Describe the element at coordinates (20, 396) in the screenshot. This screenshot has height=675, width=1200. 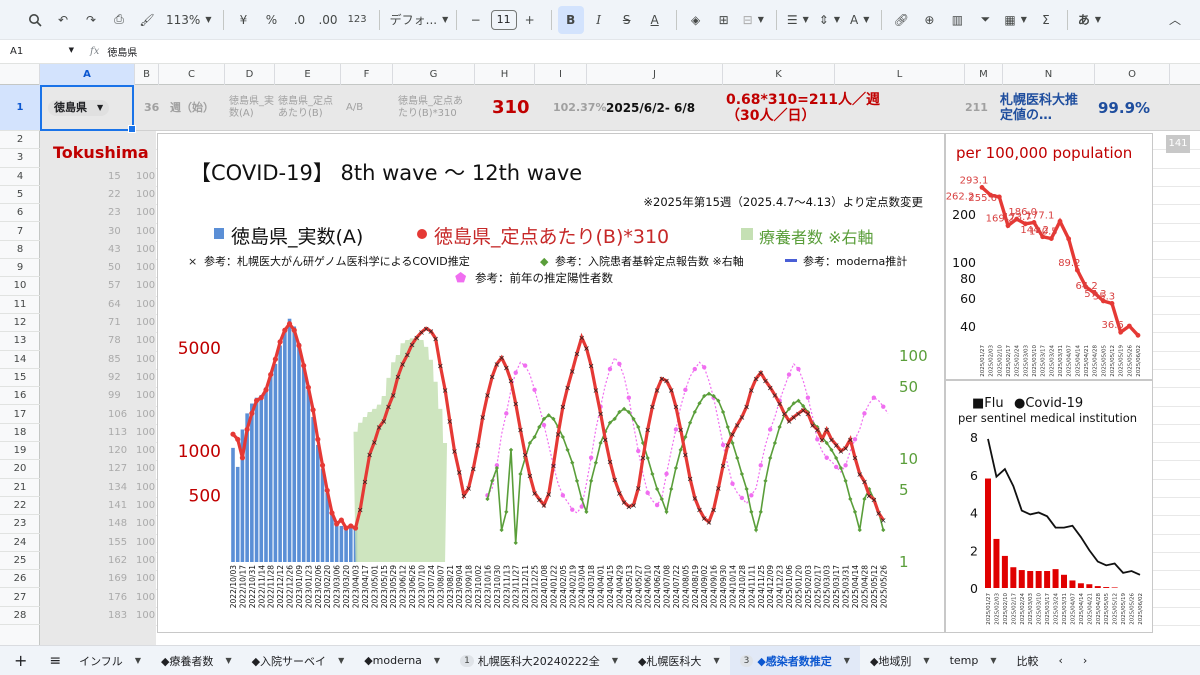
I see `row-header-16: 16` at that location.